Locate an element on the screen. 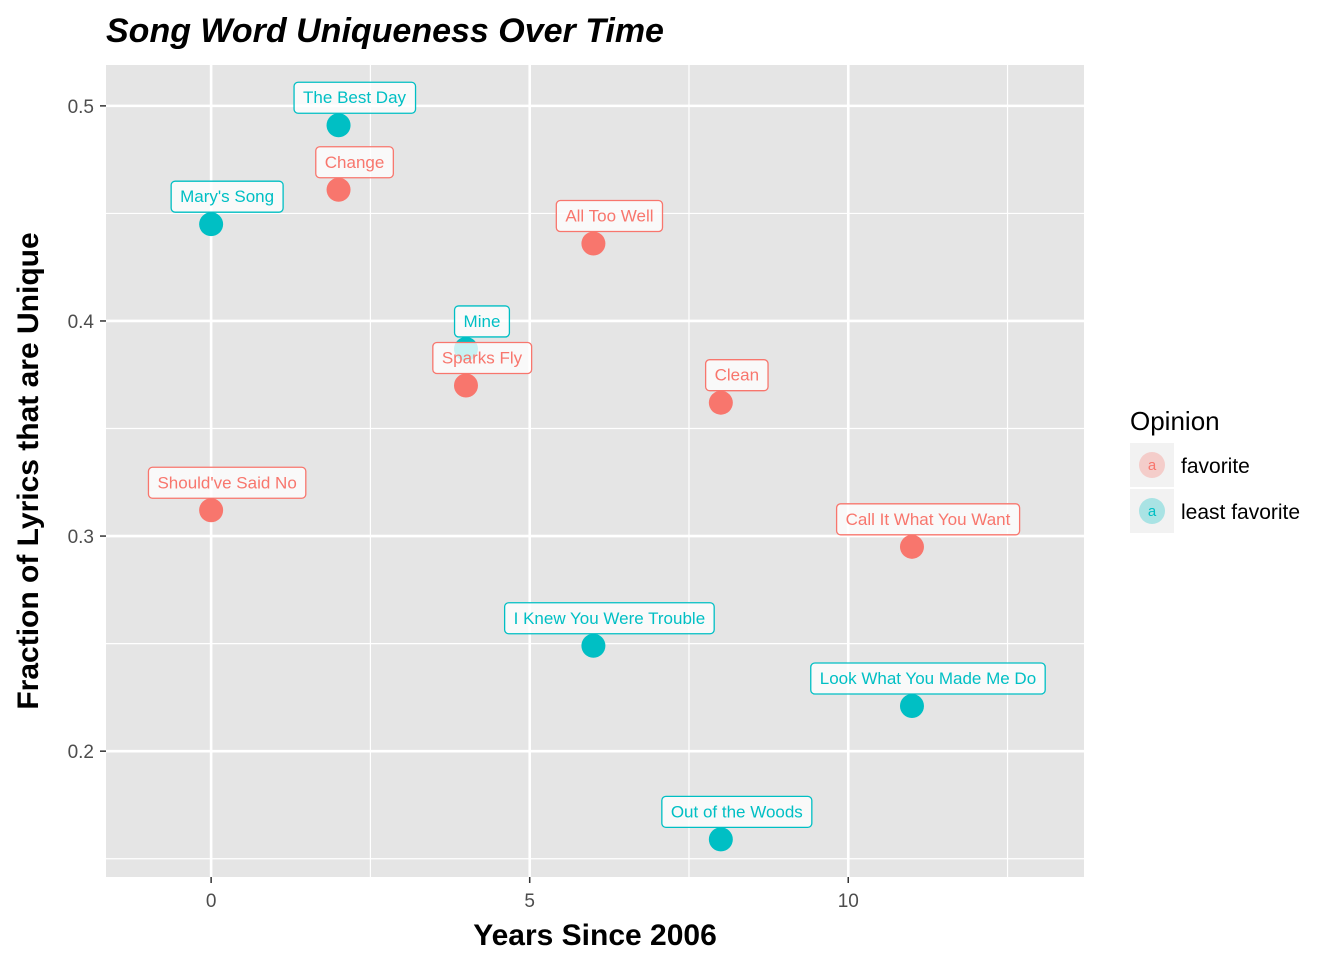 This screenshot has height=960, width=1344. x-tick-label: 10 is located at coordinates (848, 901).